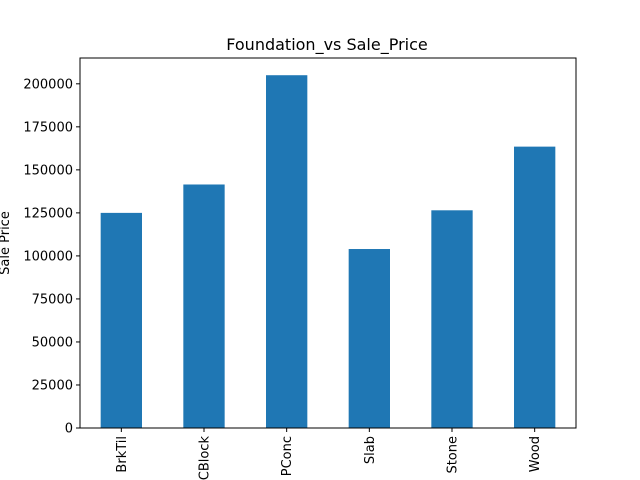 This screenshot has width=640, height=480. Describe the element at coordinates (287, 252) in the screenshot. I see `bar-pconc` at that location.